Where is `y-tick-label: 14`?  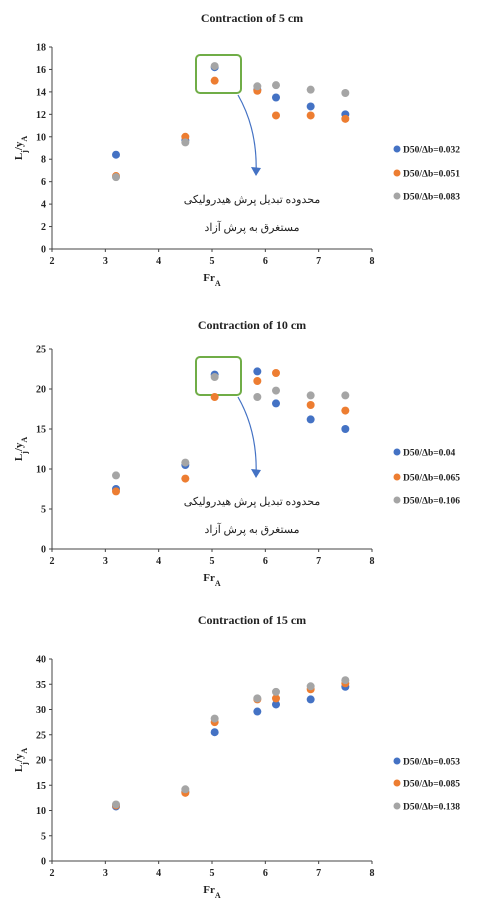 y-tick-label: 14 is located at coordinates (41, 92).